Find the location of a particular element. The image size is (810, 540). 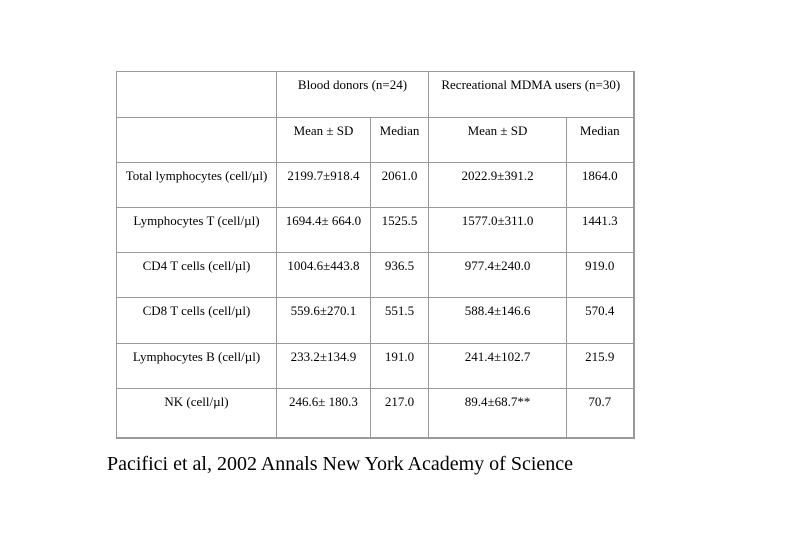

table-row-column-headers: Mean ± SD Median Mean ± SD Median is located at coordinates (375, 140).